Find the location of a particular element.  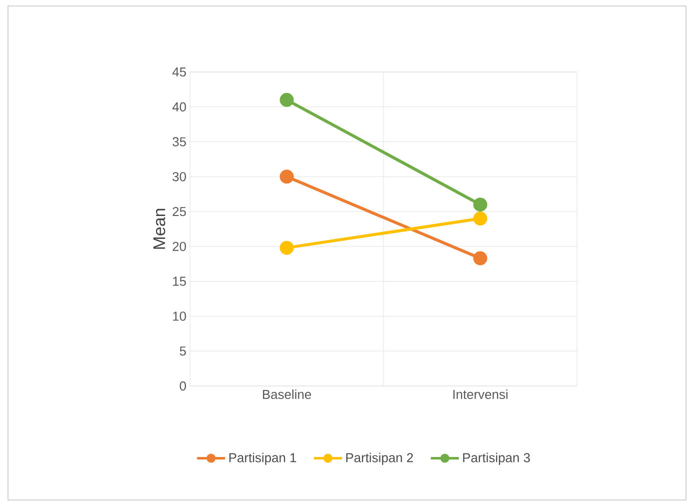

y-axis-title: Mean is located at coordinates (159, 228).